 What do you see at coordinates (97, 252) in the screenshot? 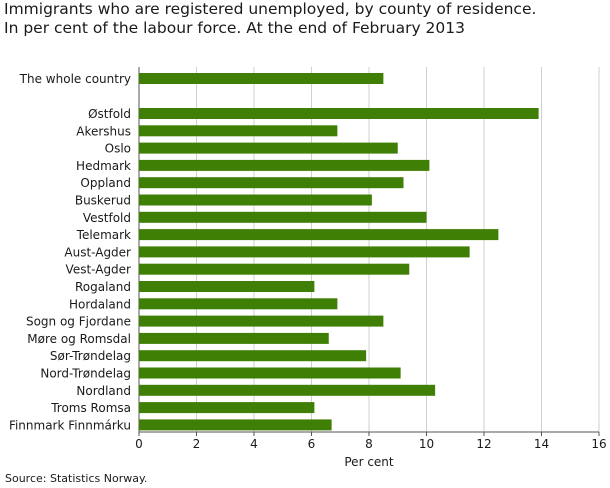
I see `category-label: Aust-Agder` at bounding box center [97, 252].